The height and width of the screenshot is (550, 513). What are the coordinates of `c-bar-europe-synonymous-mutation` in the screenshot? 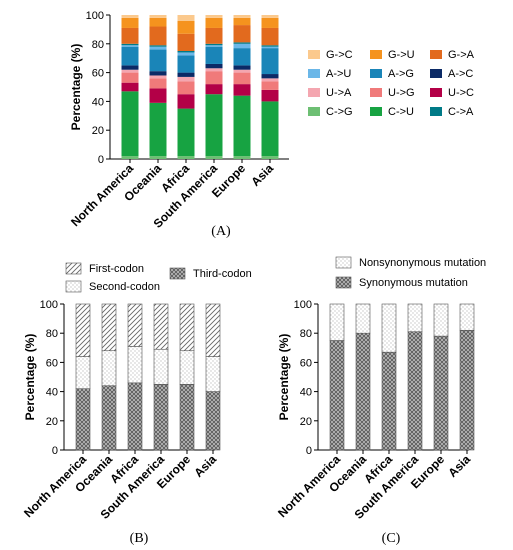 It's located at (441, 393).